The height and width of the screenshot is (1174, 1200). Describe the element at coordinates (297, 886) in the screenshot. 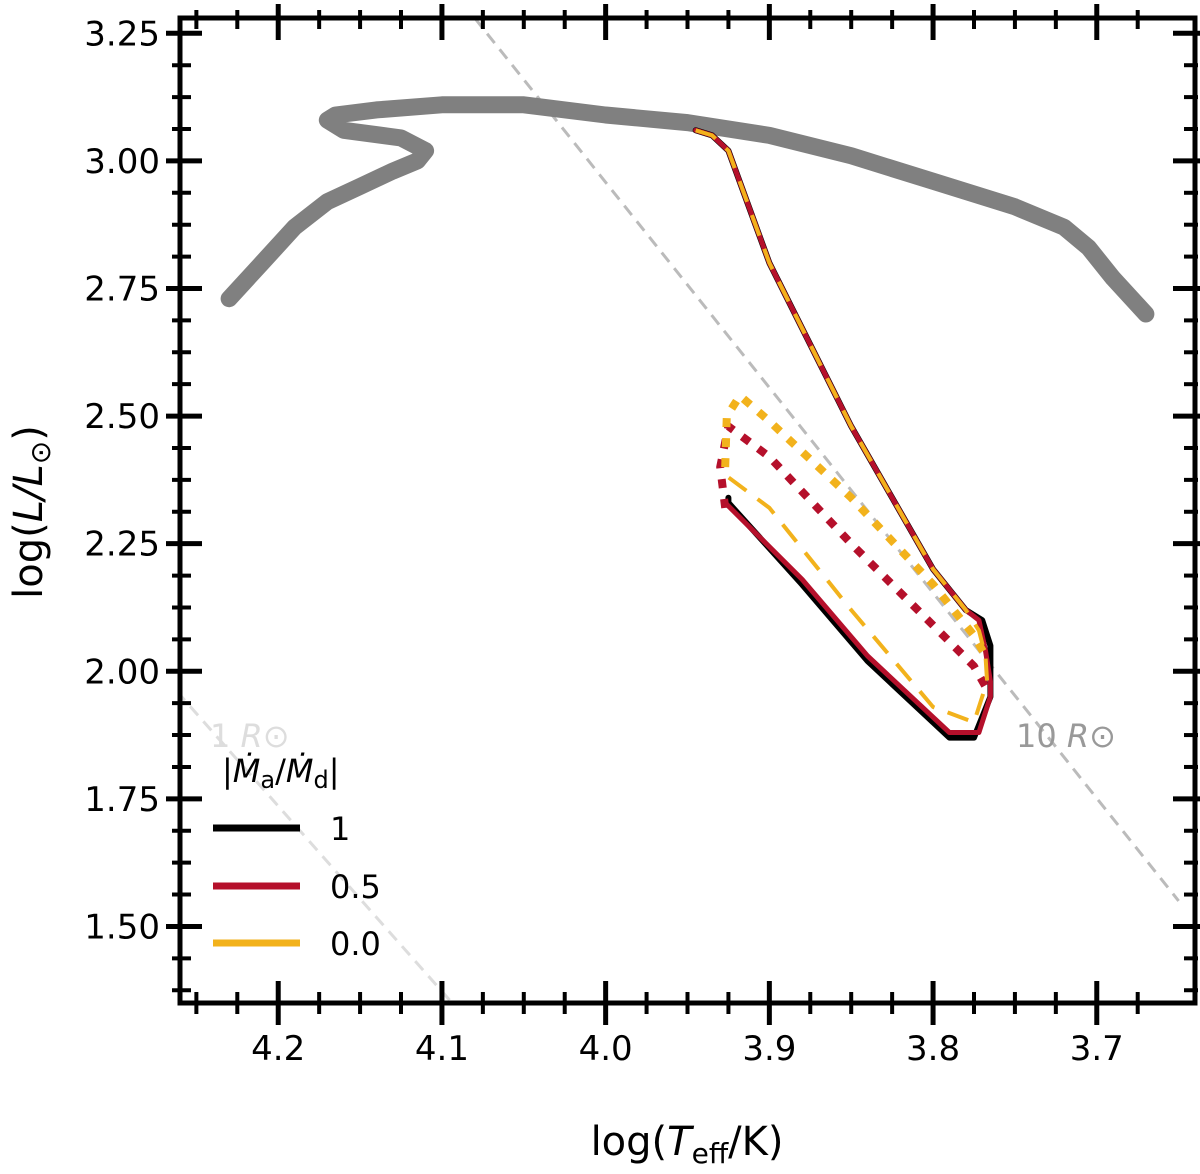

I see `legend-entries: 1 0.5 0.0` at that location.